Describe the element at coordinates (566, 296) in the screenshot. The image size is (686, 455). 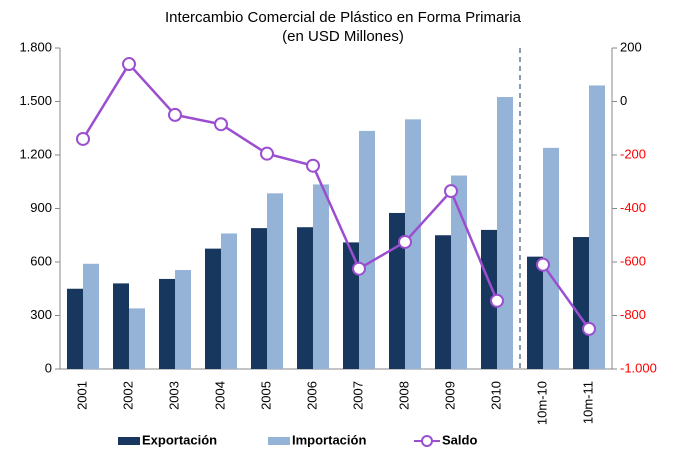
I see `line` at that location.